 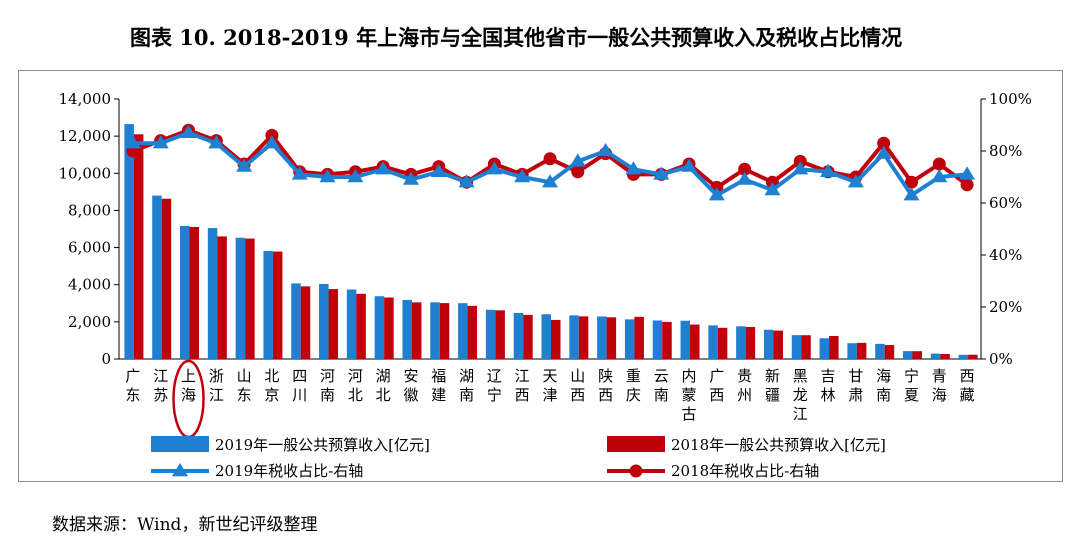 I want to click on category-label-10: 安徽, so click(x=410, y=385).